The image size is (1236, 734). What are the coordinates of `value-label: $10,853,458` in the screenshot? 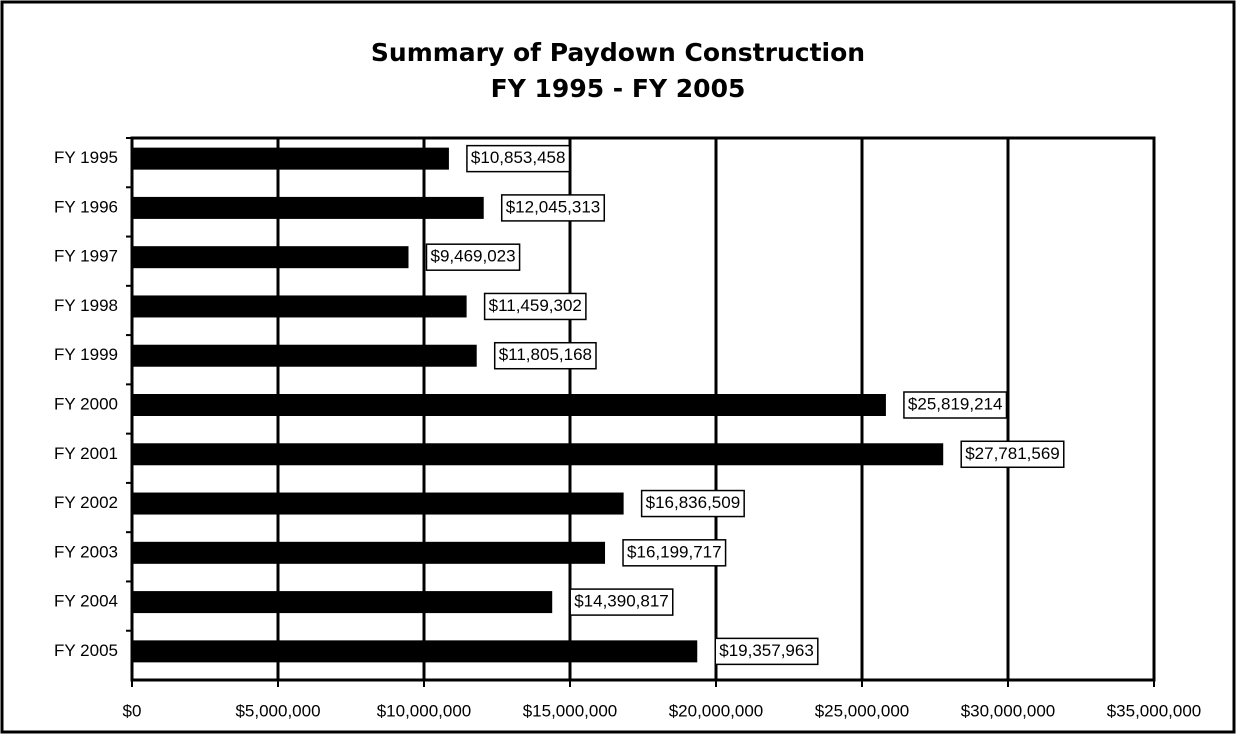 It's located at (518, 157).